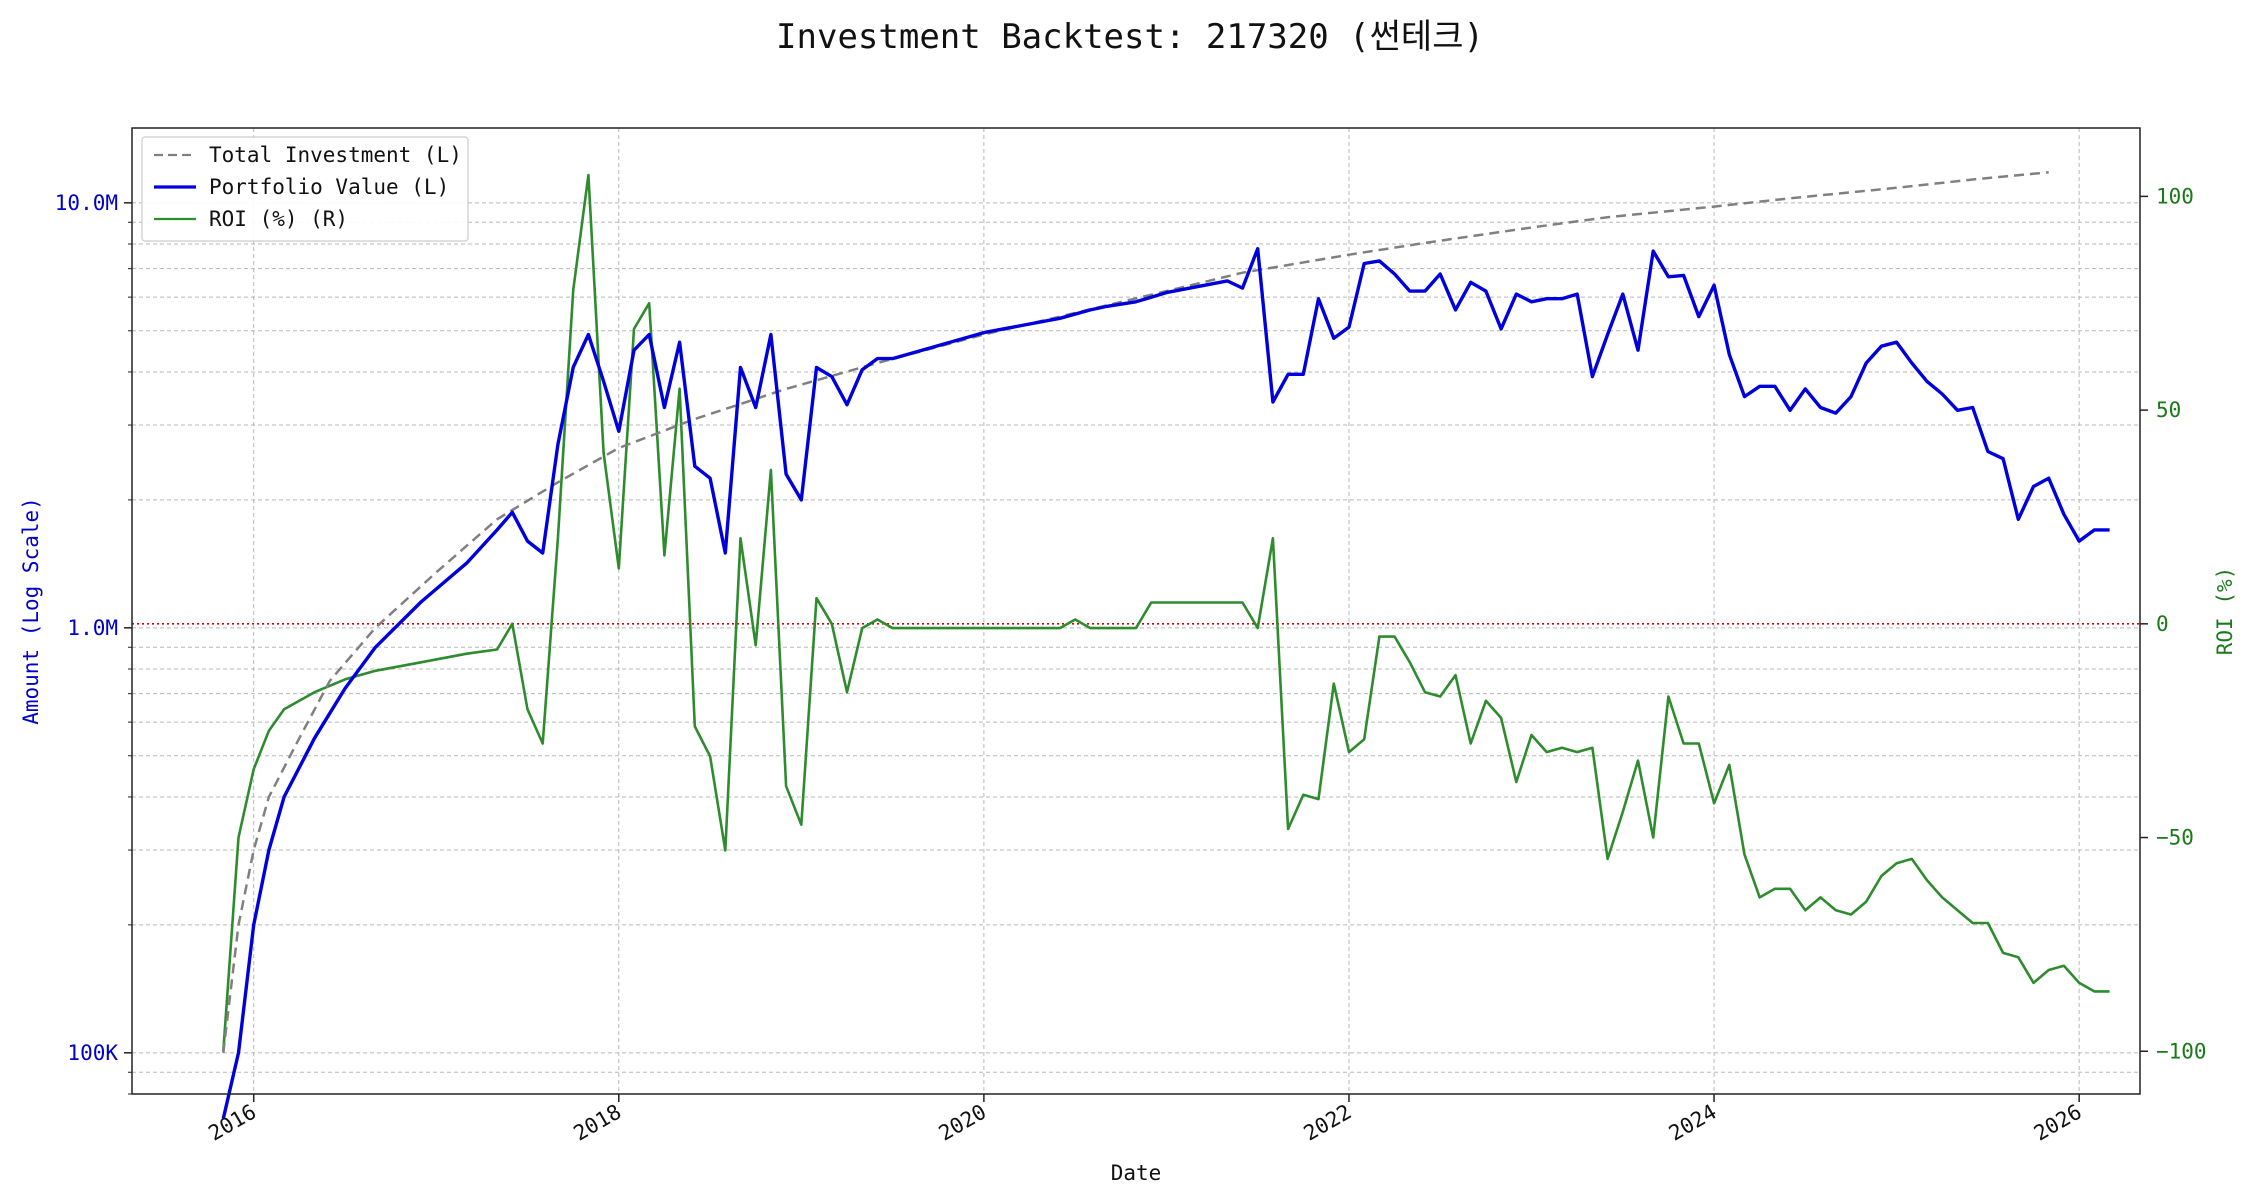  What do you see at coordinates (335, 155) in the screenshot?
I see `legend-label-investment: Total Investment (L)` at bounding box center [335, 155].